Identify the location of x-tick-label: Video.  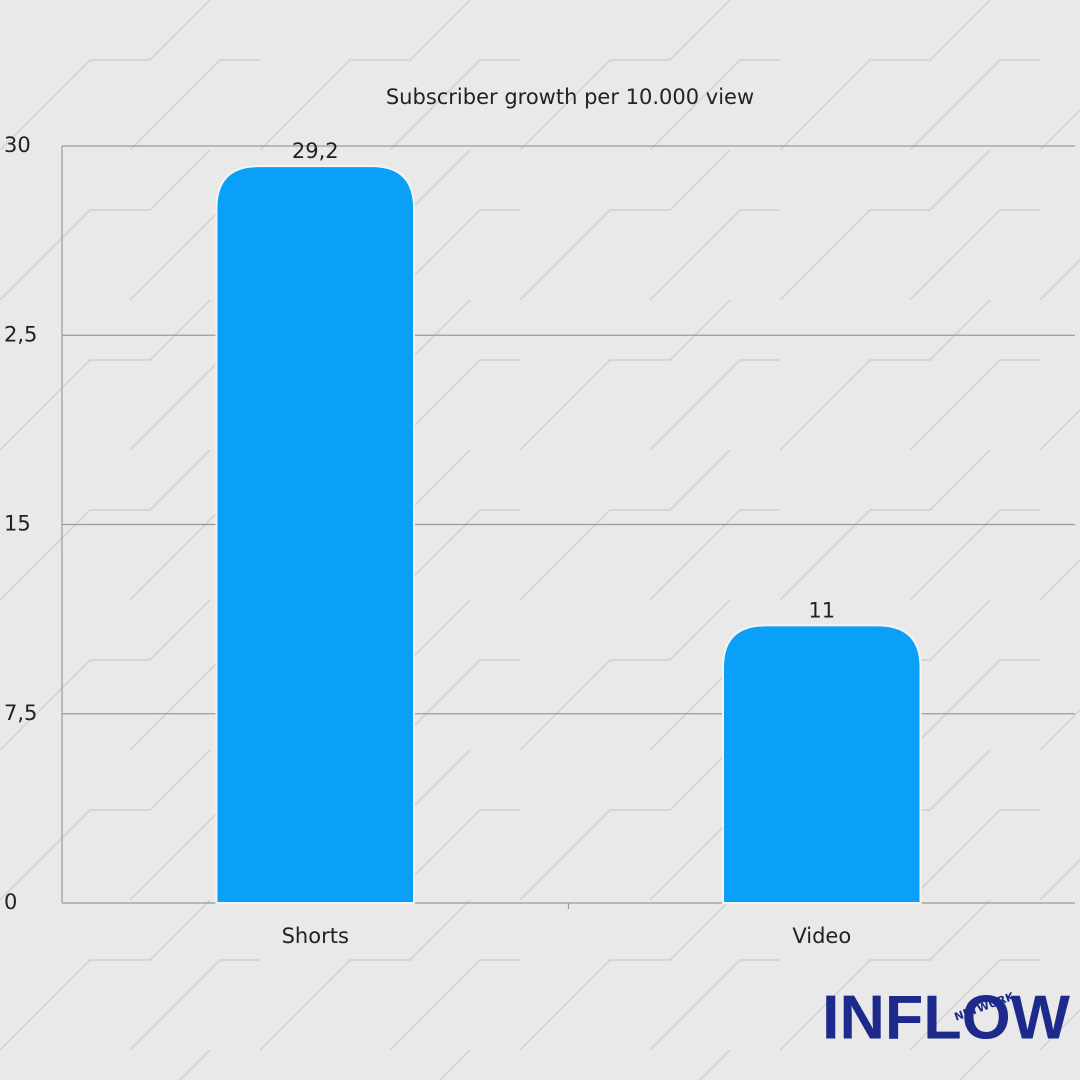
(821, 936).